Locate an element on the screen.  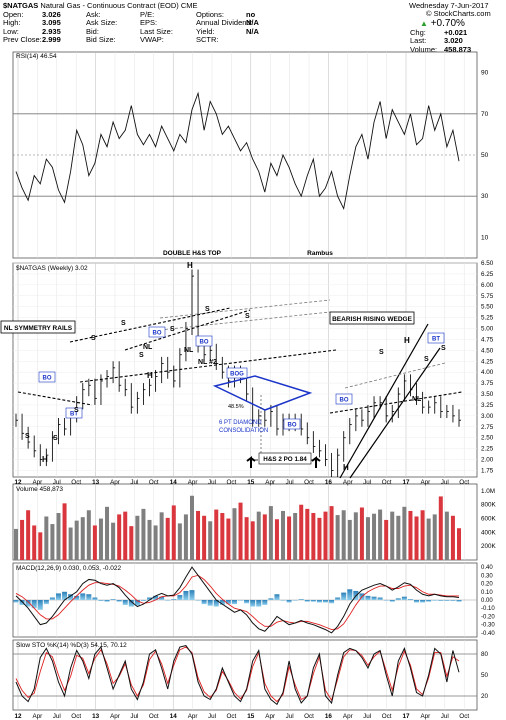
annotation-bt: BT is located at coordinates (436, 340).